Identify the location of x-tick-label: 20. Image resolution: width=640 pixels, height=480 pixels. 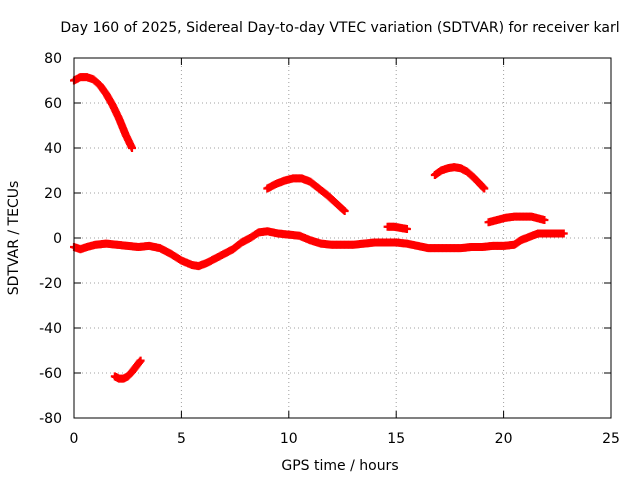
(504, 439).